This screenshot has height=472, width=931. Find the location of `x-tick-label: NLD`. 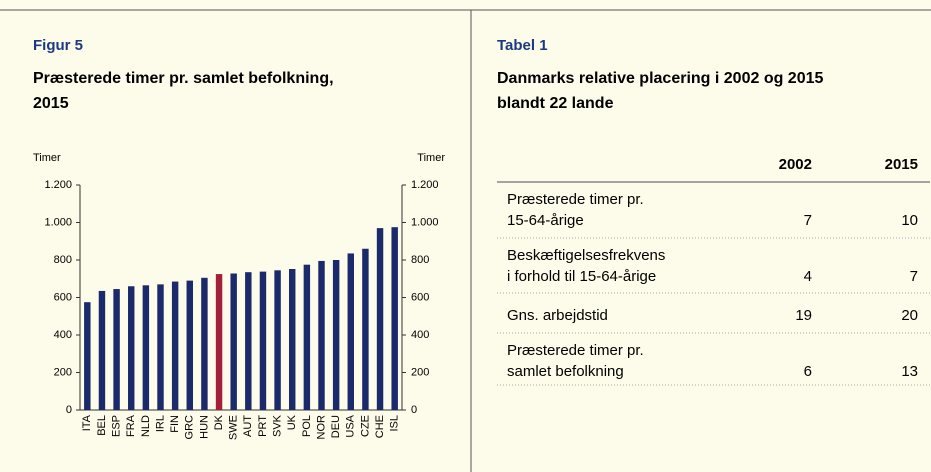

x-tick-label: NLD is located at coordinates (146, 426).